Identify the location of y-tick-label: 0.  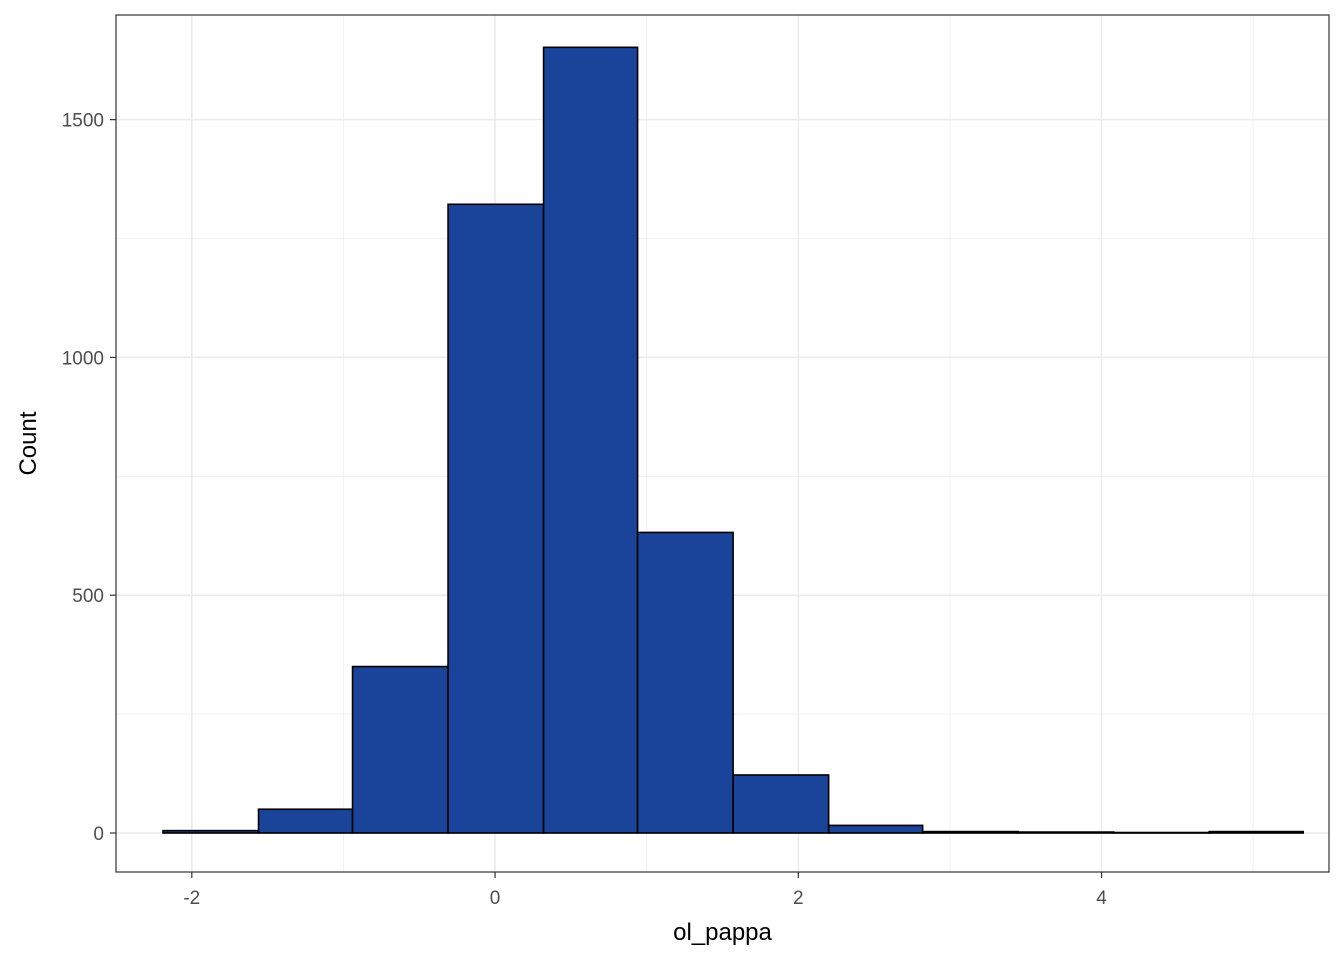
(98, 834).